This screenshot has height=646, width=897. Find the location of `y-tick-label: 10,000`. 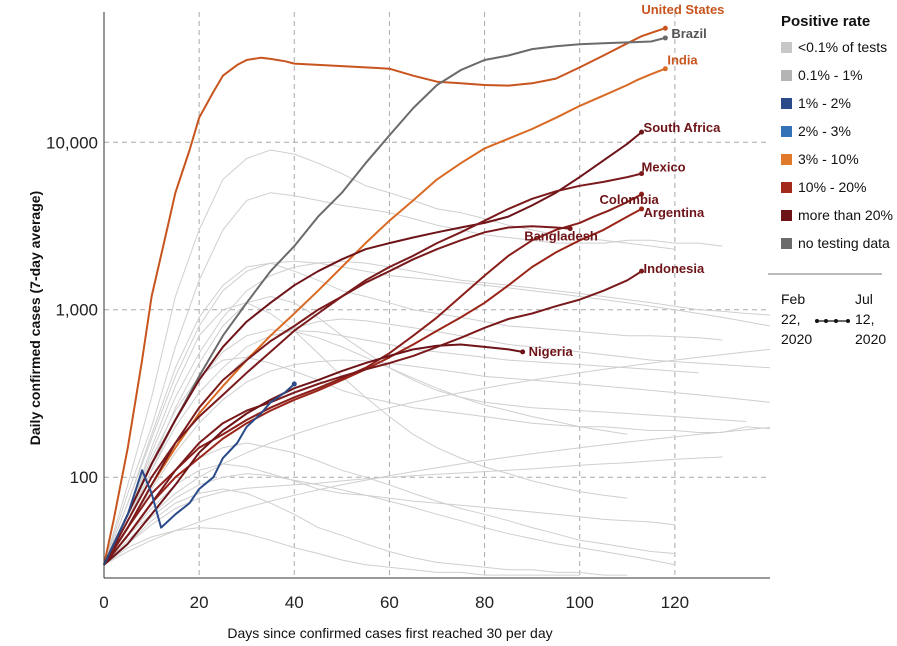

y-tick-label: 10,000 is located at coordinates (72, 142).